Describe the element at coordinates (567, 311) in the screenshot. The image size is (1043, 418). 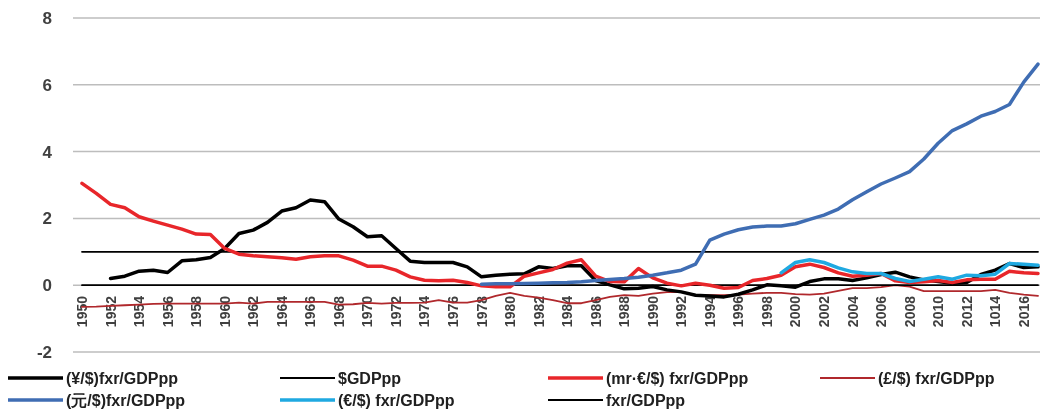
I see `x-tick-label: 1984` at that location.